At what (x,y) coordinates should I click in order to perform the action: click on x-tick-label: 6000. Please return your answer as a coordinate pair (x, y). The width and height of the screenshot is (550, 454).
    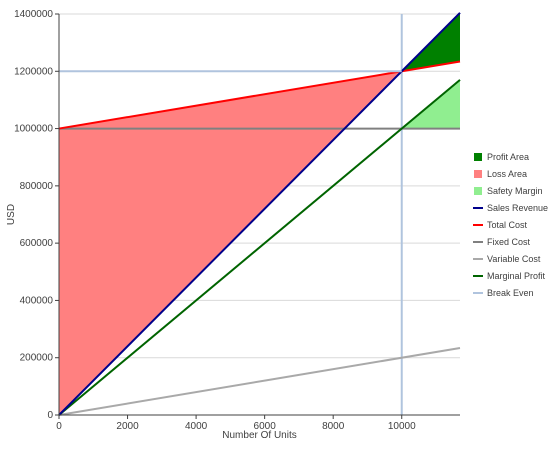
    Looking at the image, I should click on (265, 426).